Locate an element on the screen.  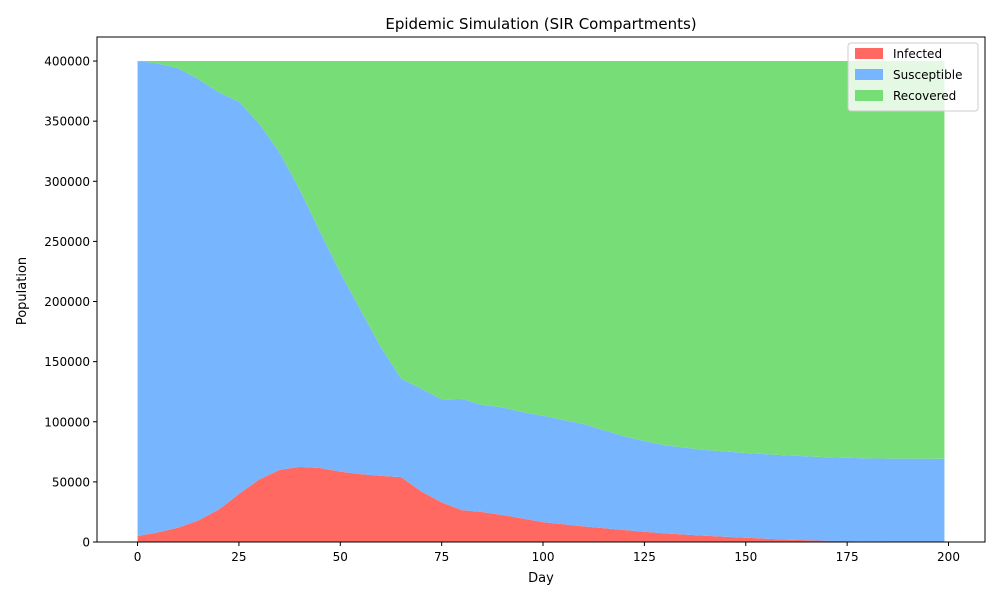
legend-swatch-recovered is located at coordinates (869, 95).